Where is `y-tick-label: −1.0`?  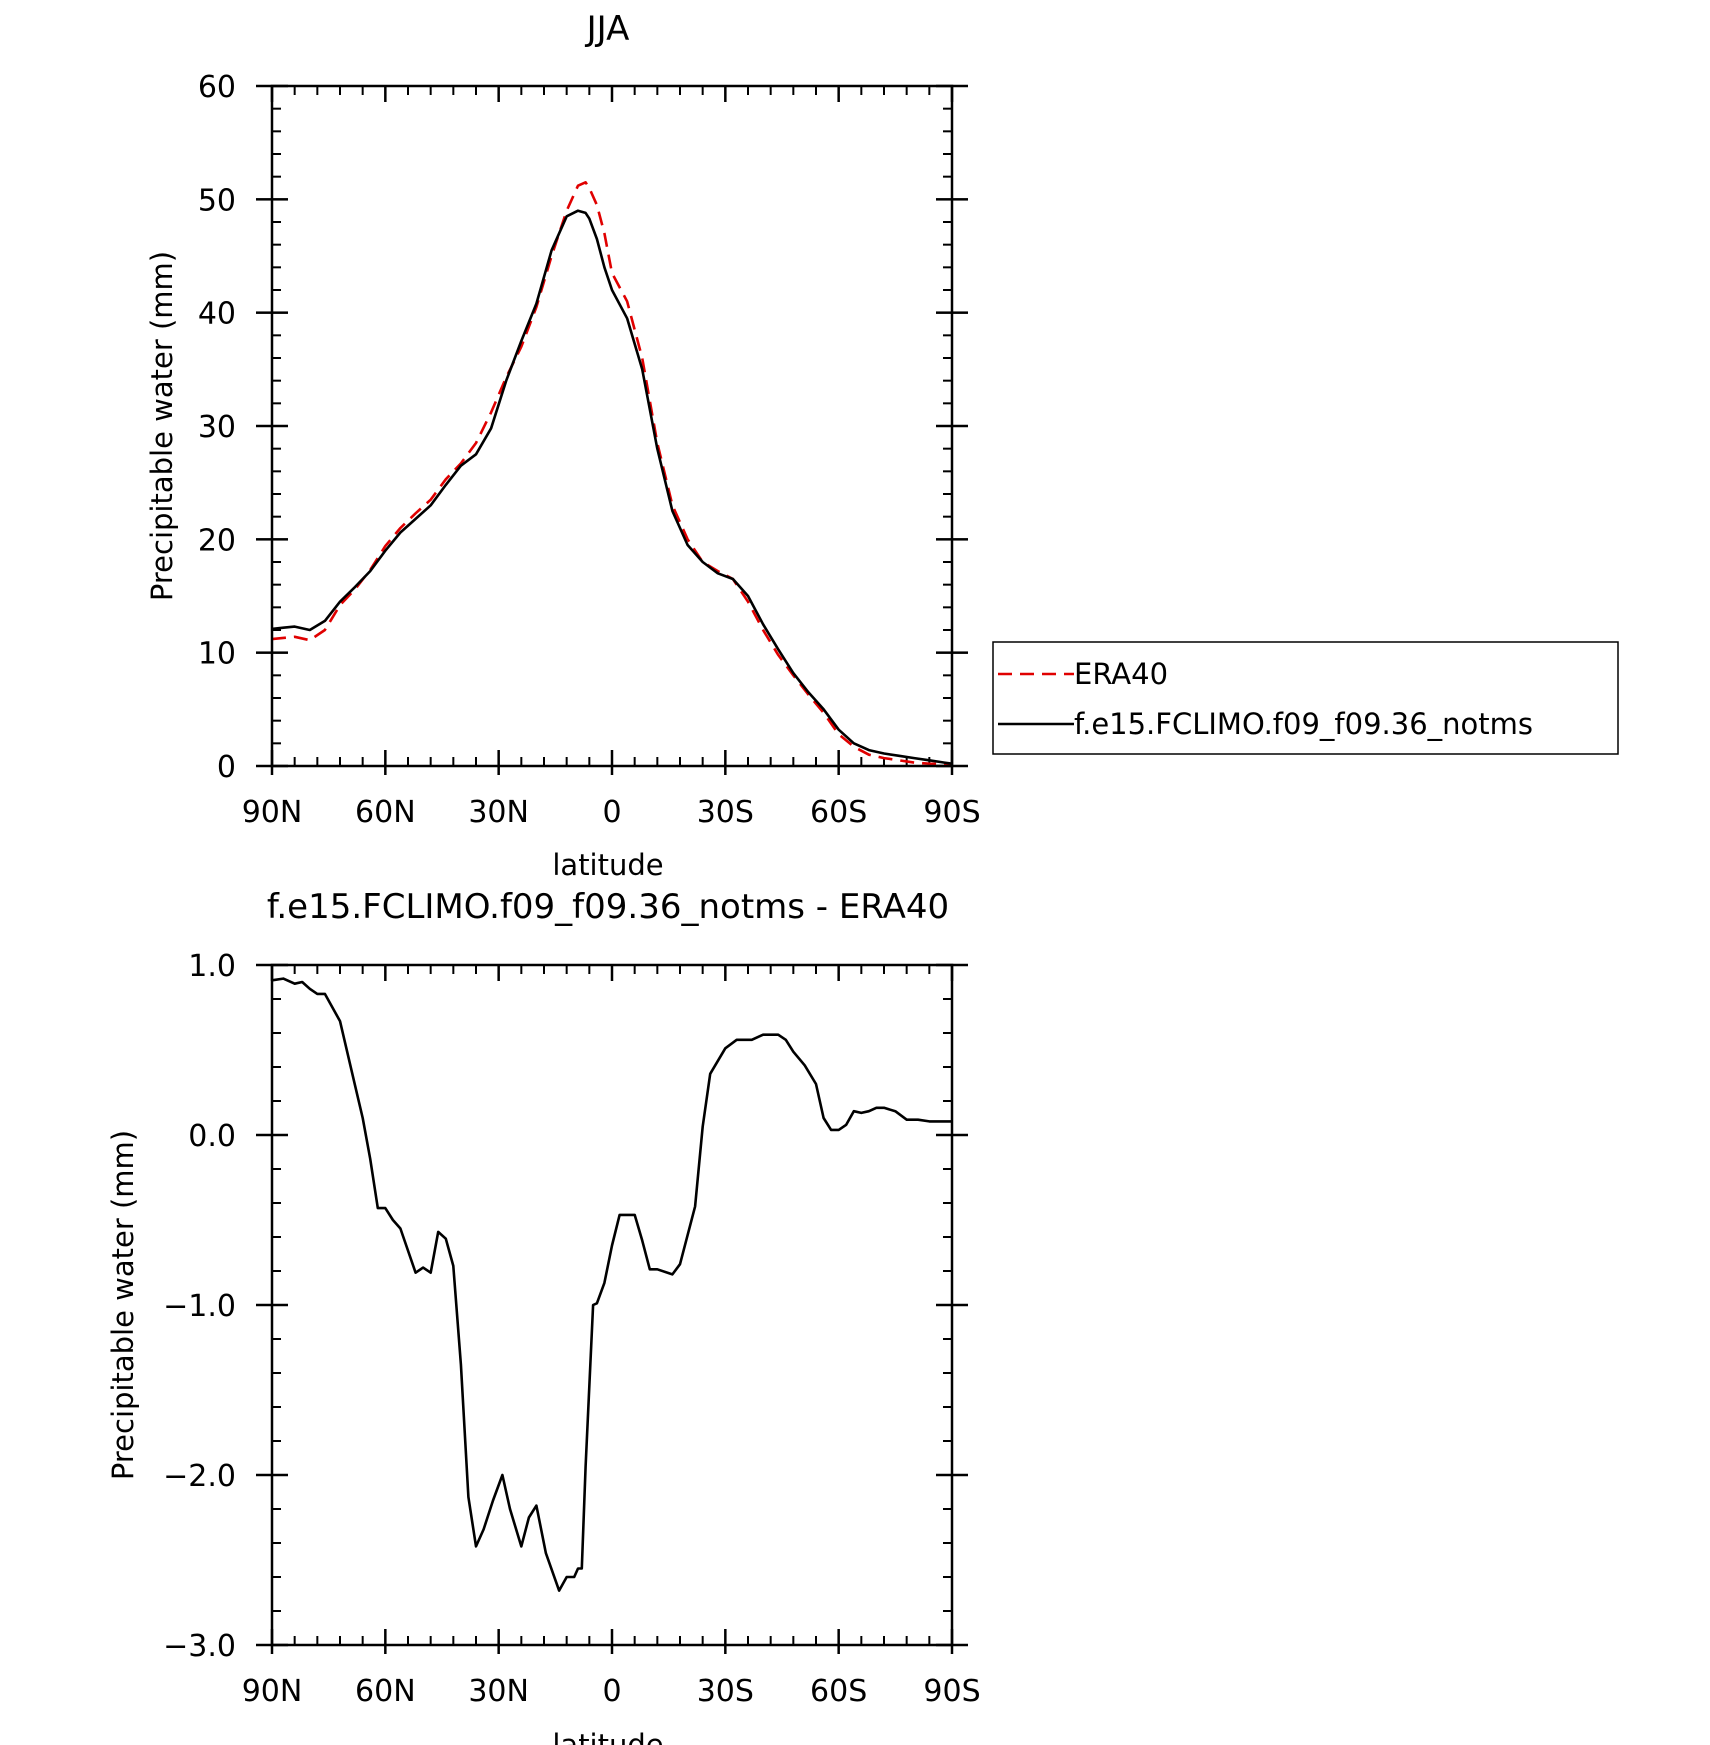 y-tick-label: −1.0 is located at coordinates (199, 1306).